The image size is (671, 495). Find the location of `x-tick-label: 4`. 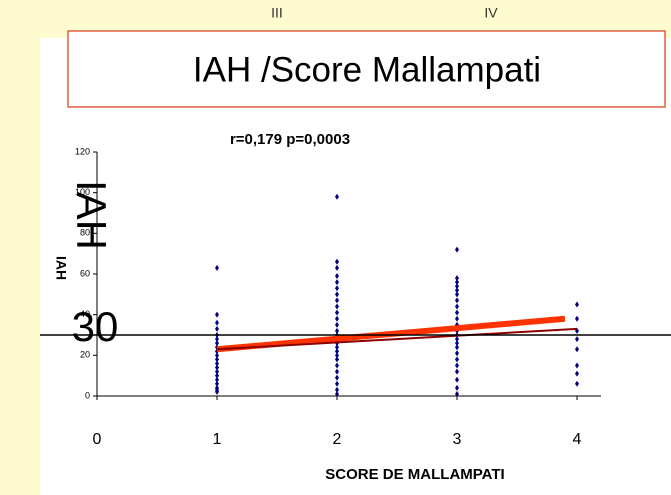

x-tick-label: 4 is located at coordinates (577, 439).